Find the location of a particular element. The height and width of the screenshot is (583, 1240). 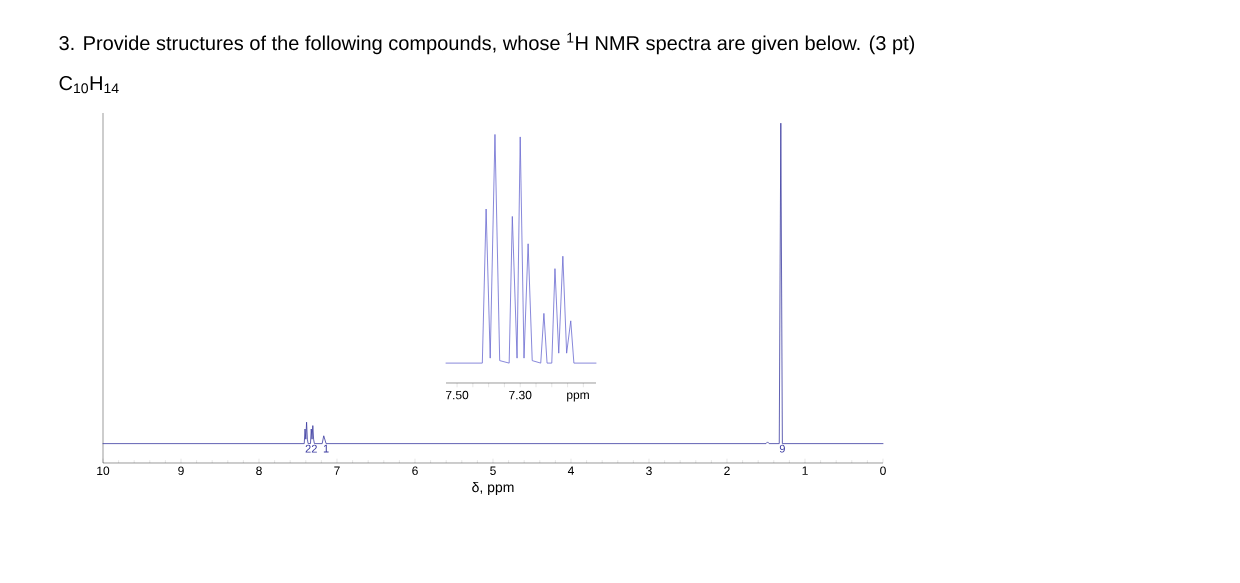

x-tick-label: 5 is located at coordinates (493, 470).